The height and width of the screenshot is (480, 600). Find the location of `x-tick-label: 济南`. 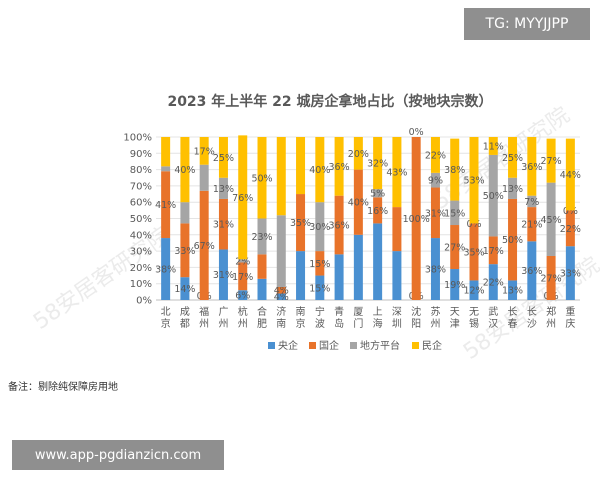

x-tick-label: 济南 is located at coordinates (281, 317).